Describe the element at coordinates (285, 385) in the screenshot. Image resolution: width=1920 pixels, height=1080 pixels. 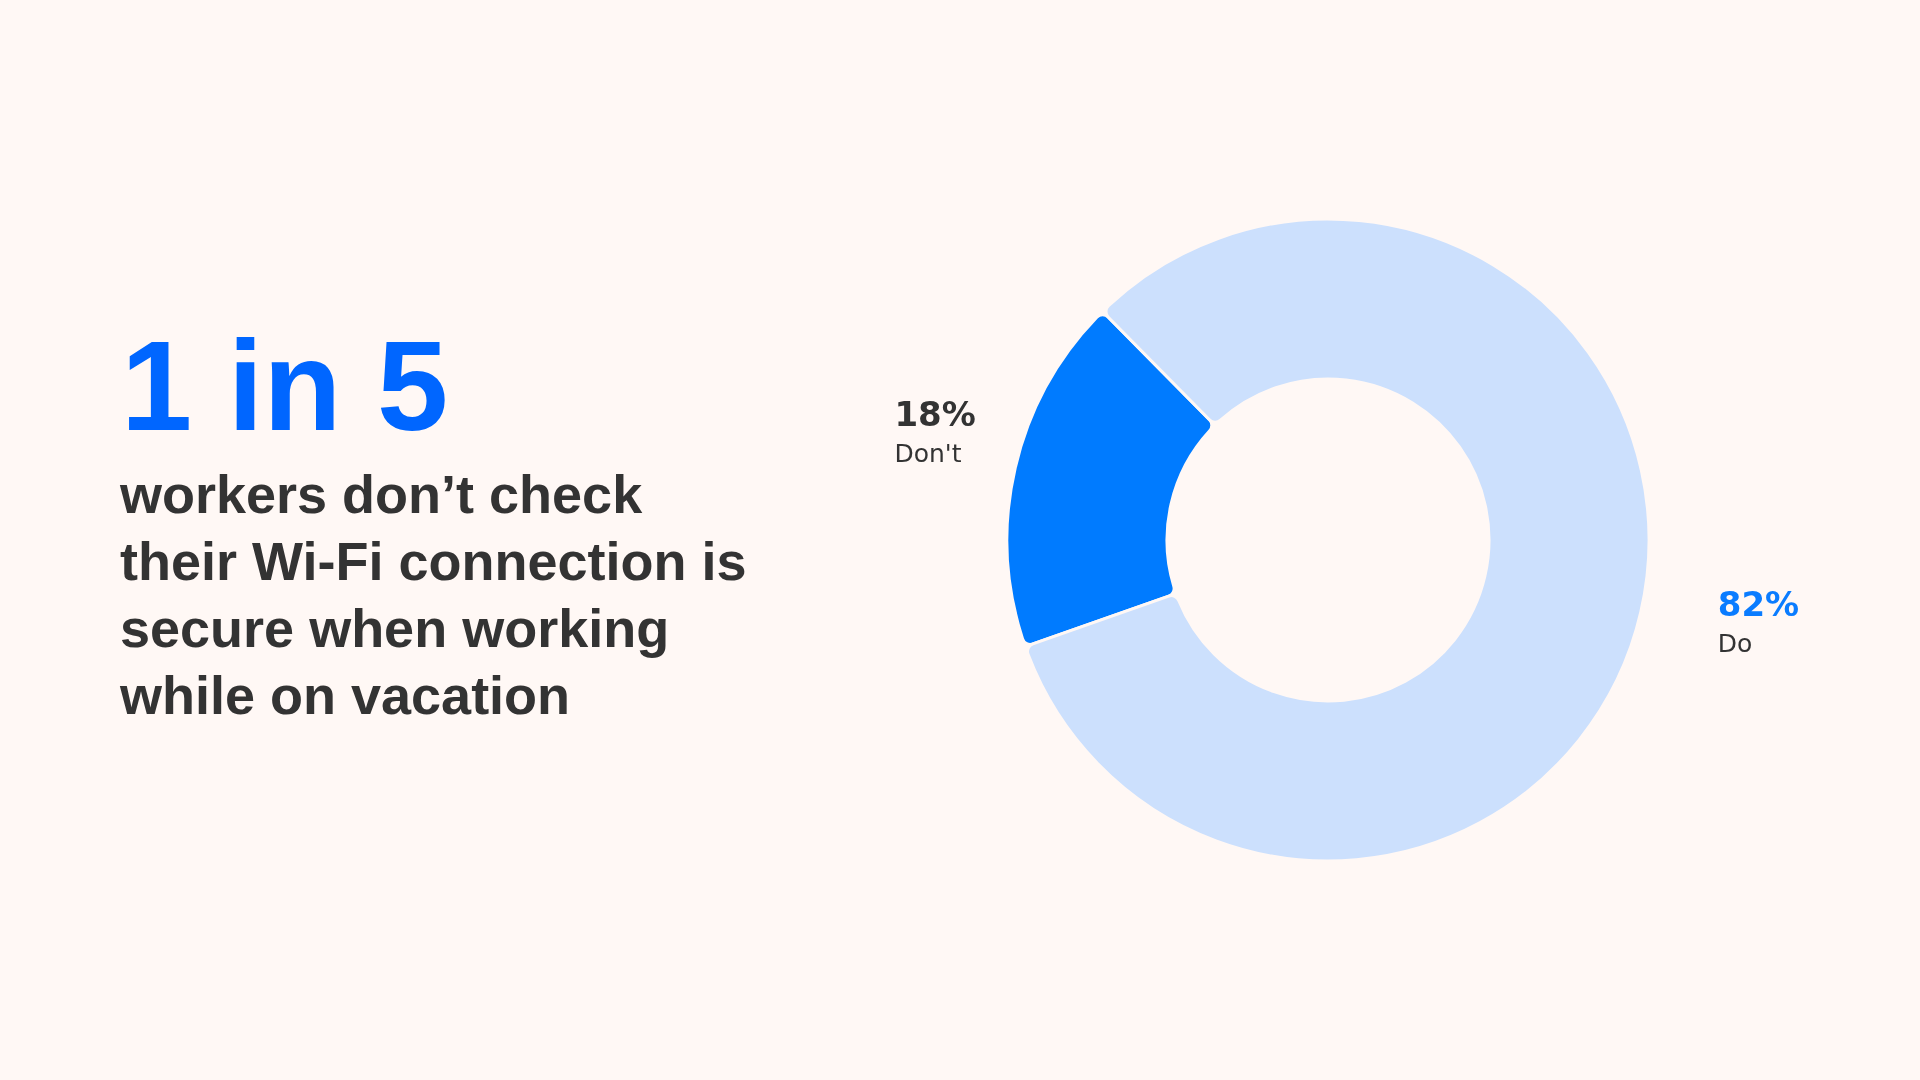
I see `text: 1 in 5` at that location.